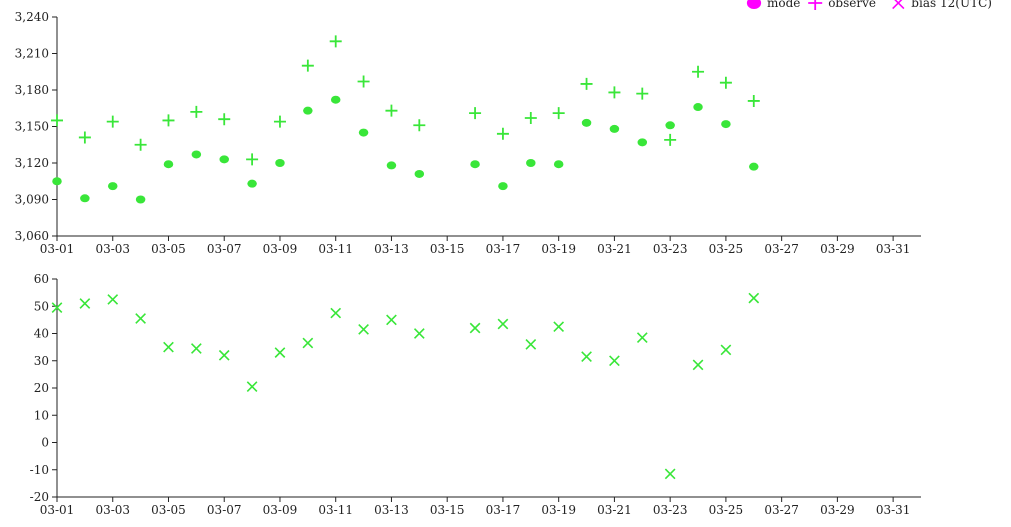 The height and width of the screenshot is (527, 1011). What do you see at coordinates (280, 249) in the screenshot?
I see `top-x-tick-label: 03-09` at bounding box center [280, 249].